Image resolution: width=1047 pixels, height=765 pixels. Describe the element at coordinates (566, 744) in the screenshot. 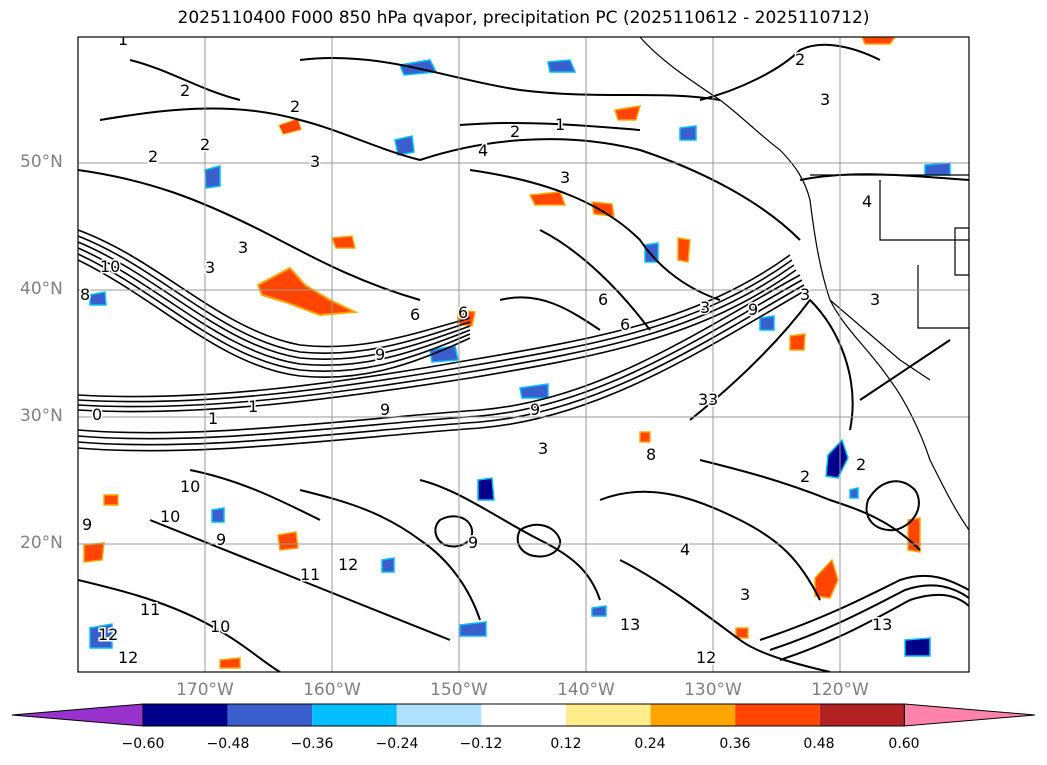

I see `colorbar-tick-label: 0.12` at that location.